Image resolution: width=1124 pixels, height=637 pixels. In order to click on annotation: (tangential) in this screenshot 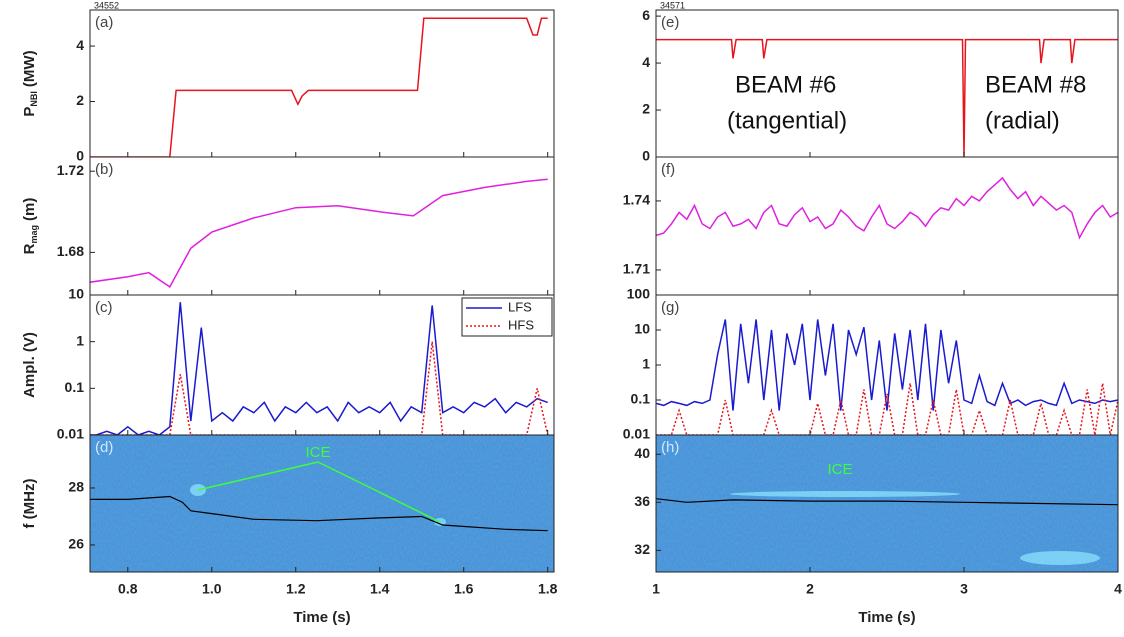, I will do `click(787, 120)`.